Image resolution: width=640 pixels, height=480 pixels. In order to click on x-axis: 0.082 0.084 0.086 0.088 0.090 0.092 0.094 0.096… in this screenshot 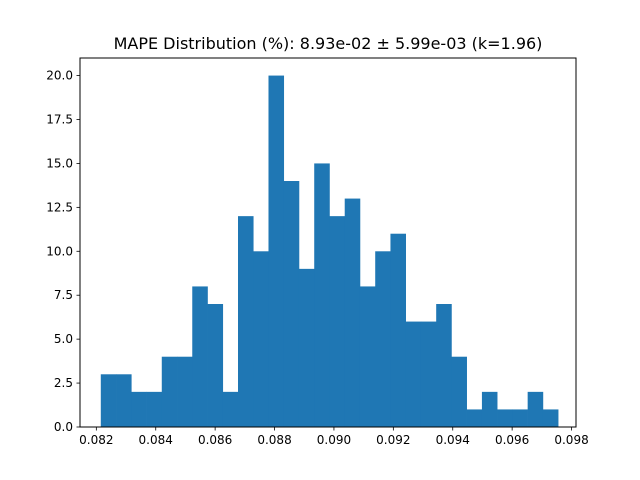, I will do `click(334, 437)`.